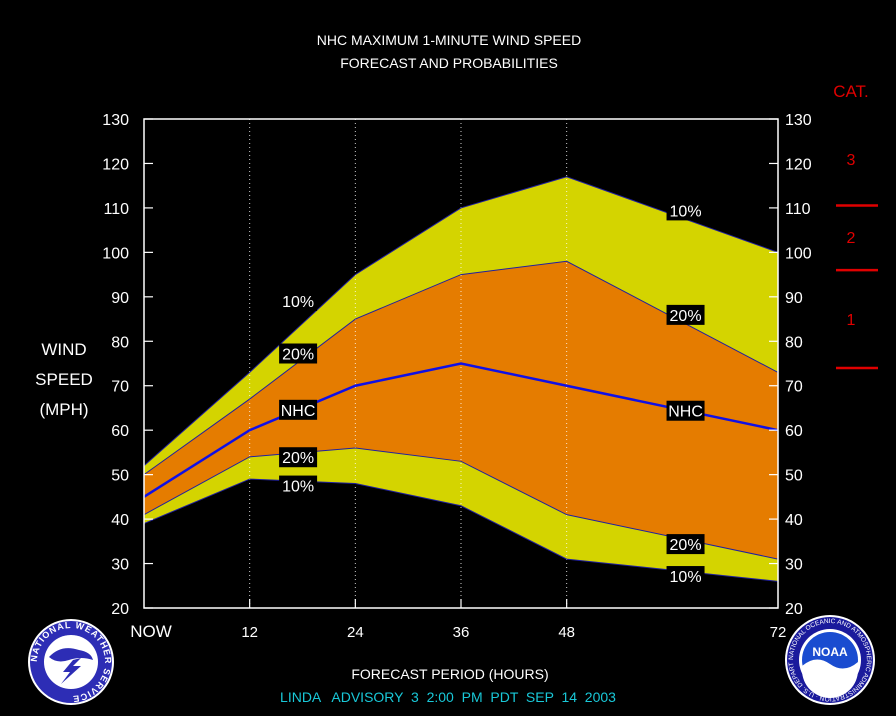  I want to click on y-tick-label-right: 130, so click(798, 120).